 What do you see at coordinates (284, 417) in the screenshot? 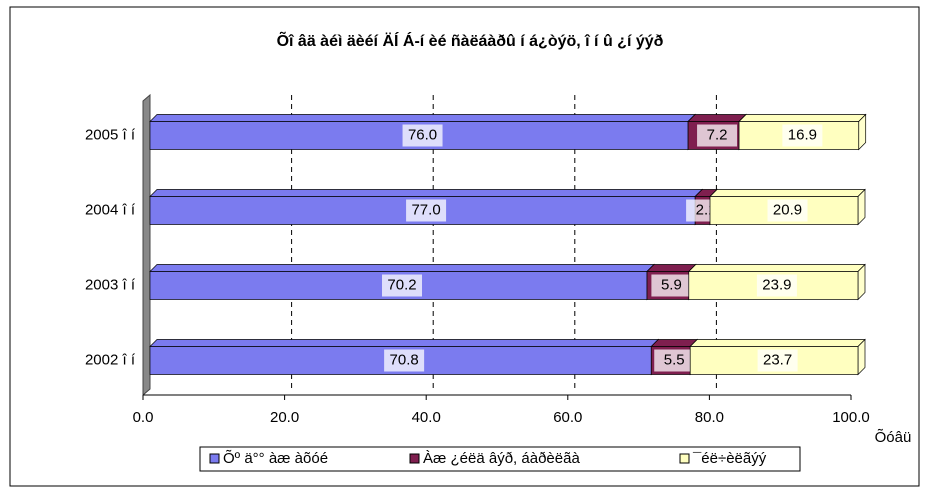
I see `x-tick-label: 20.0` at bounding box center [284, 417].